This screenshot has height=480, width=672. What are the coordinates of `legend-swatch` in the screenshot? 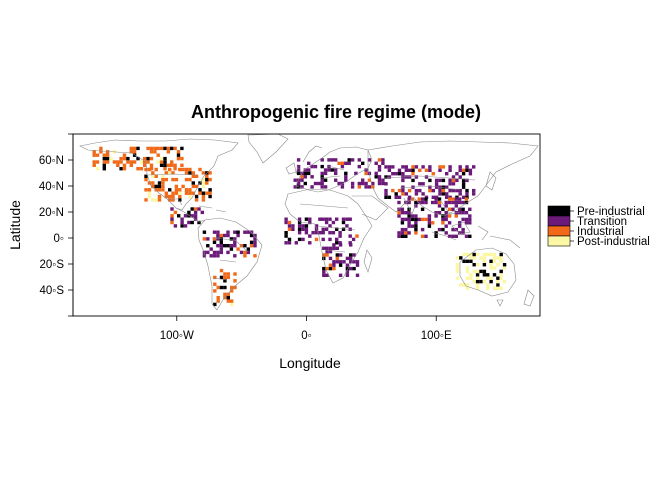 It's located at (559, 211).